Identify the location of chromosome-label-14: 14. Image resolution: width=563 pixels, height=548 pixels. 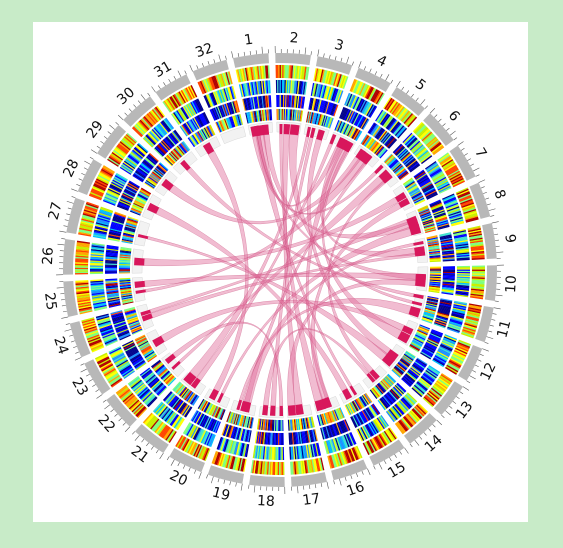
(434, 444).